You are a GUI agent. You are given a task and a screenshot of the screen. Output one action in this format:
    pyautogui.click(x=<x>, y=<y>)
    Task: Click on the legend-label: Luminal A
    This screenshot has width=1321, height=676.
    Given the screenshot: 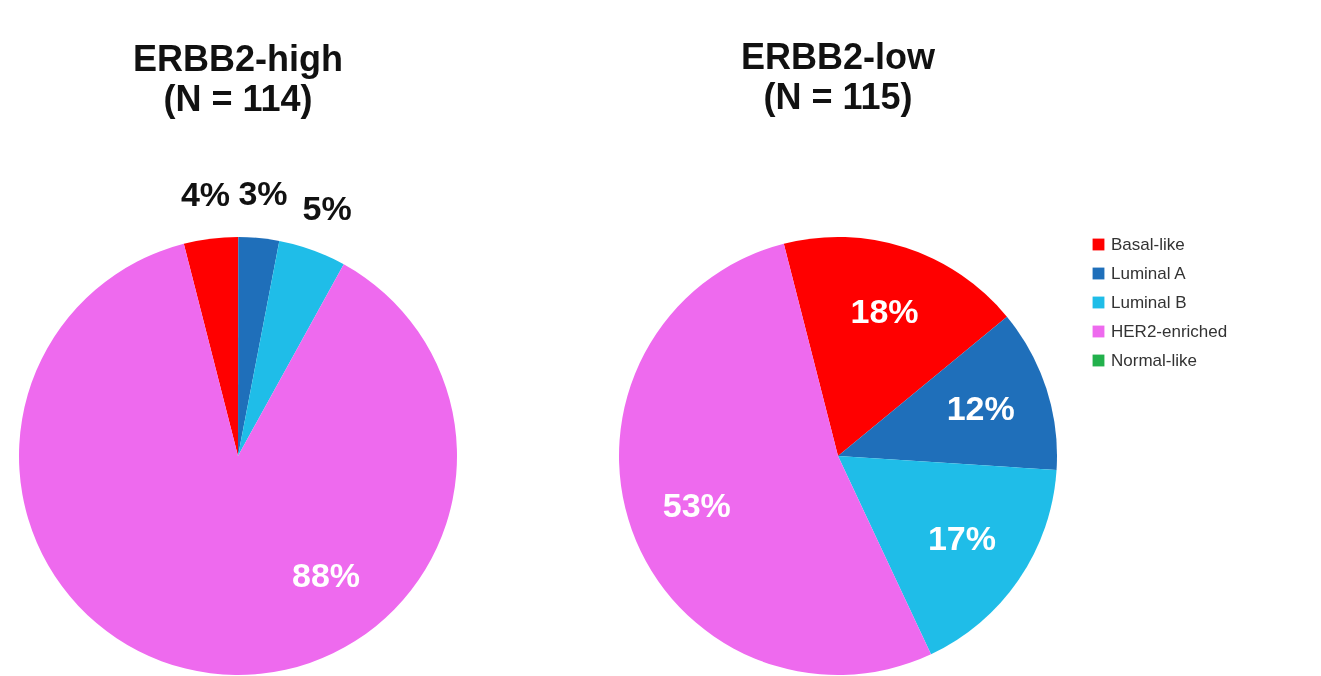 What is the action you would take?
    pyautogui.click(x=1149, y=273)
    